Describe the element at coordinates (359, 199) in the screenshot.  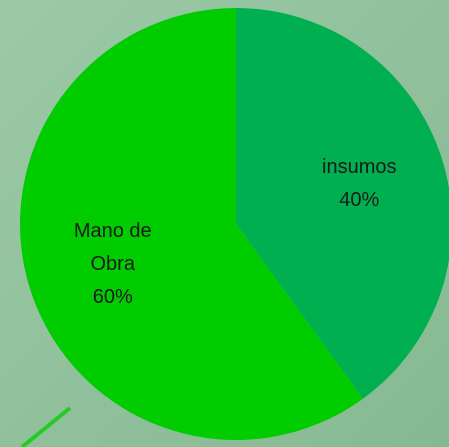
I see `value-label: 40%` at that location.